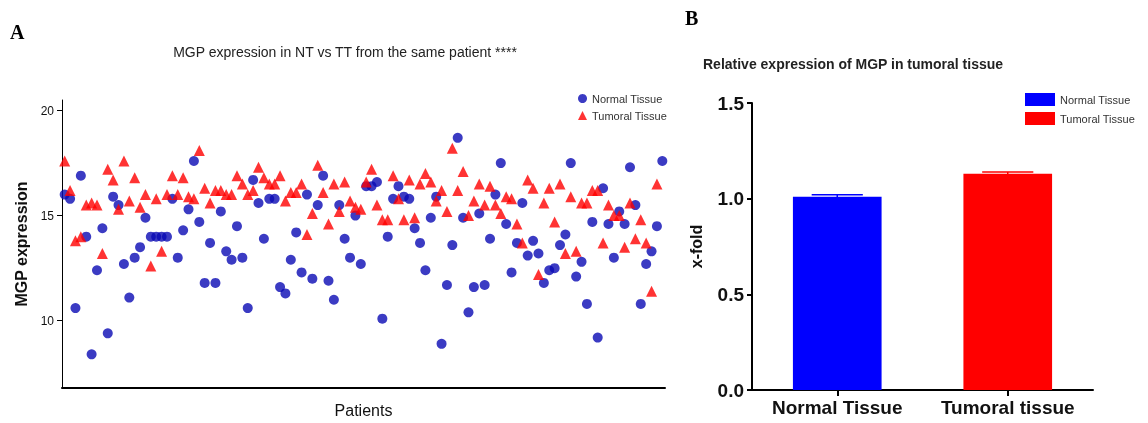  I want to click on text: A, so click(17, 32).